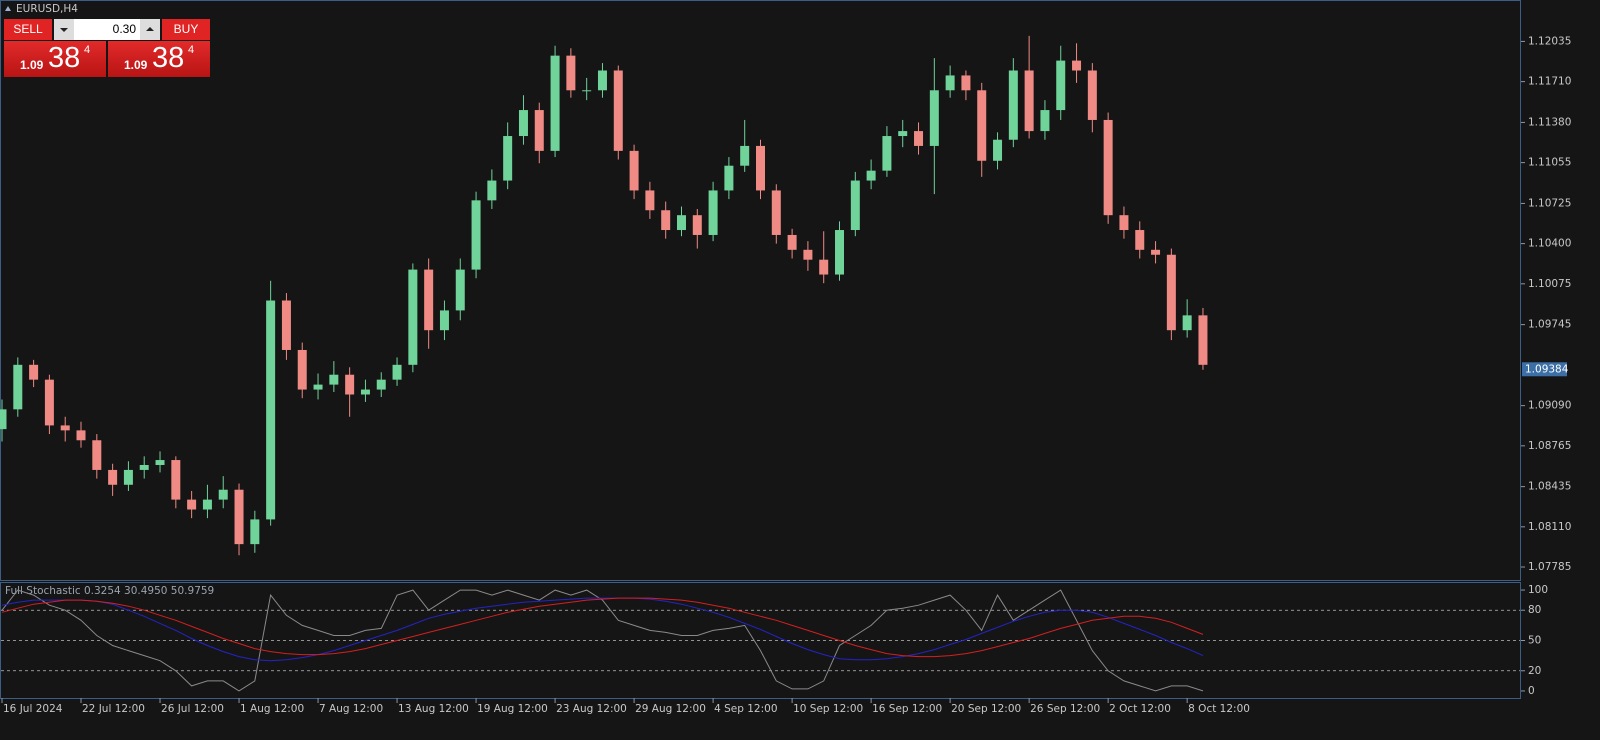  I want to click on down-icon, so click(64, 30).